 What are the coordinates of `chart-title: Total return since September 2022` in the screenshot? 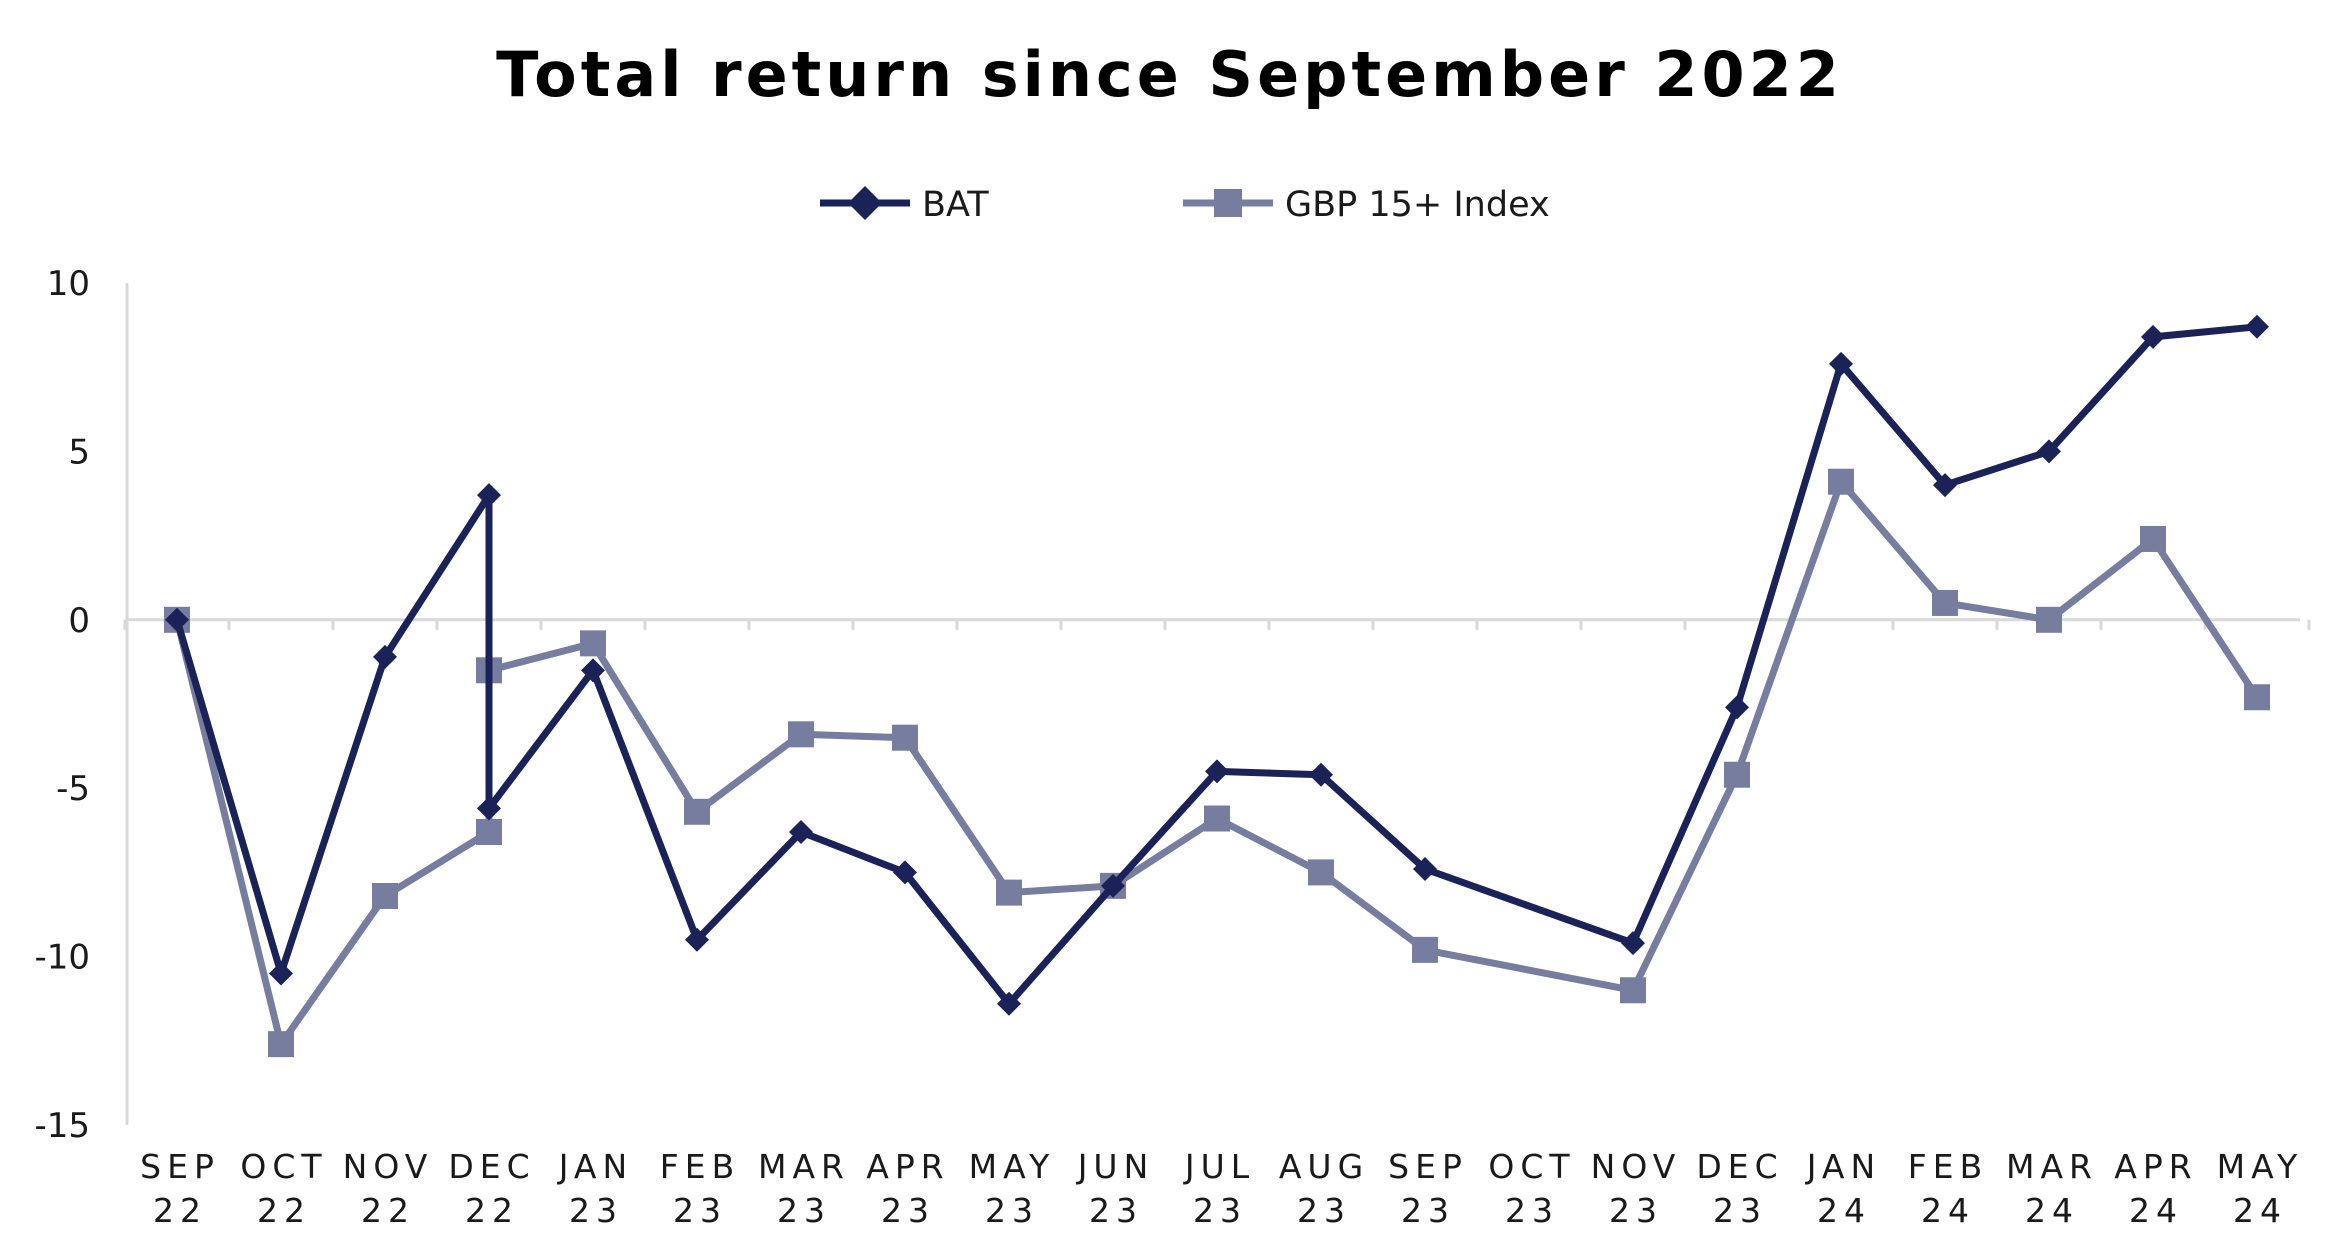 It's located at (1169, 74).